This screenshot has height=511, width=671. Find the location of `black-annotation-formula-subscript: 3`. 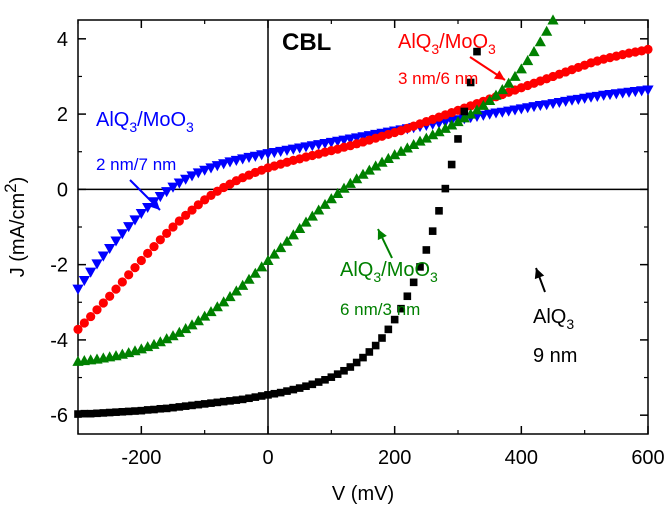

black-annotation-formula-subscript: 3 is located at coordinates (570, 324).